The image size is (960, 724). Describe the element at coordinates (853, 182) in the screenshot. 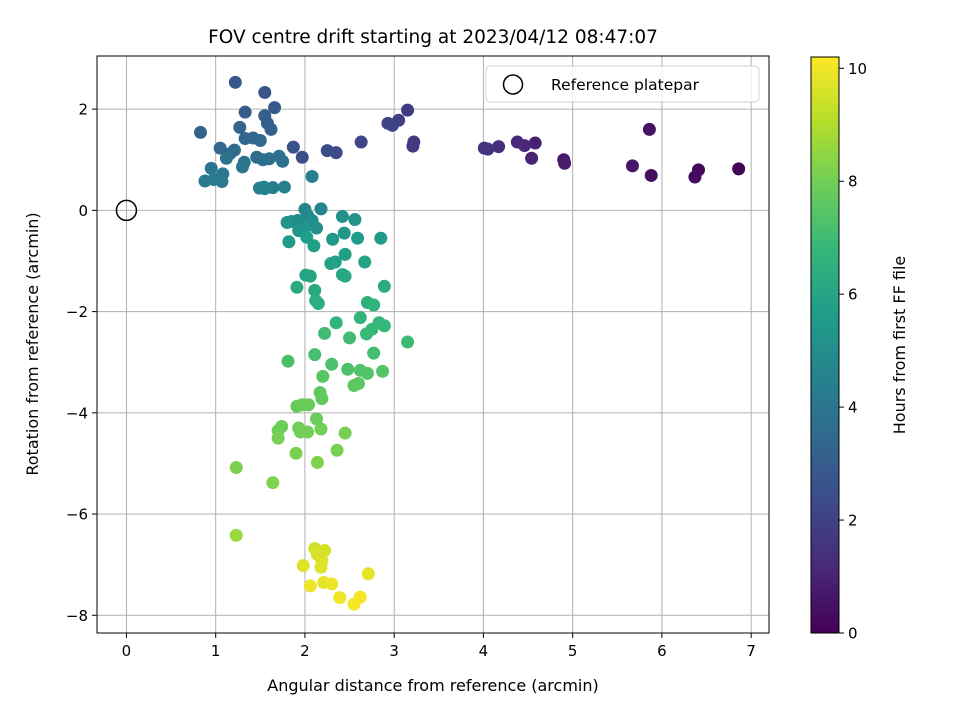

I see `colorbar-tick-label: 8` at that location.